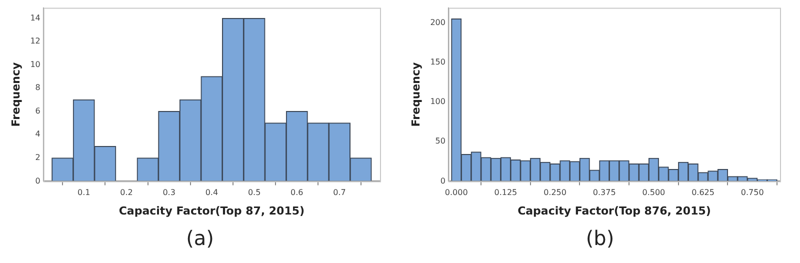 The width and height of the screenshot is (800, 263). I want to click on x-tick-label: 0.375, so click(604, 193).